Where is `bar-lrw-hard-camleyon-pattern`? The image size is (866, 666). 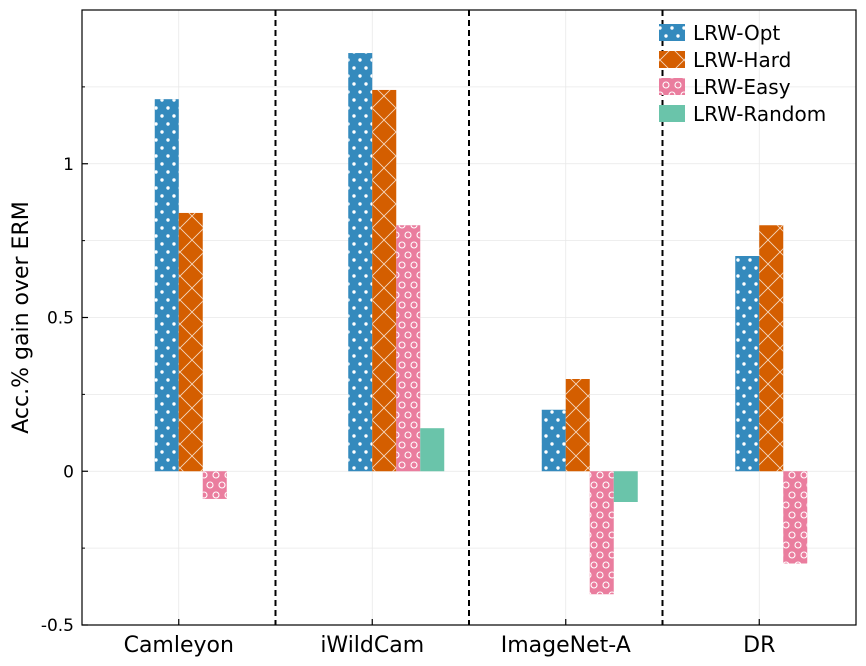 bar-lrw-hard-camleyon-pattern is located at coordinates (190, 342).